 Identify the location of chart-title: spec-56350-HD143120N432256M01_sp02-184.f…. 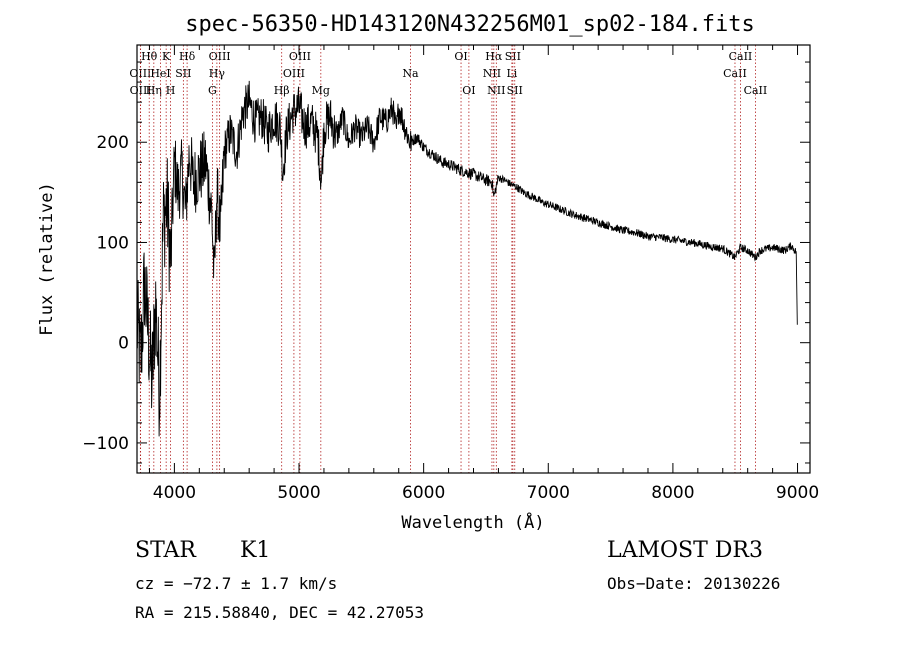
(470, 24).